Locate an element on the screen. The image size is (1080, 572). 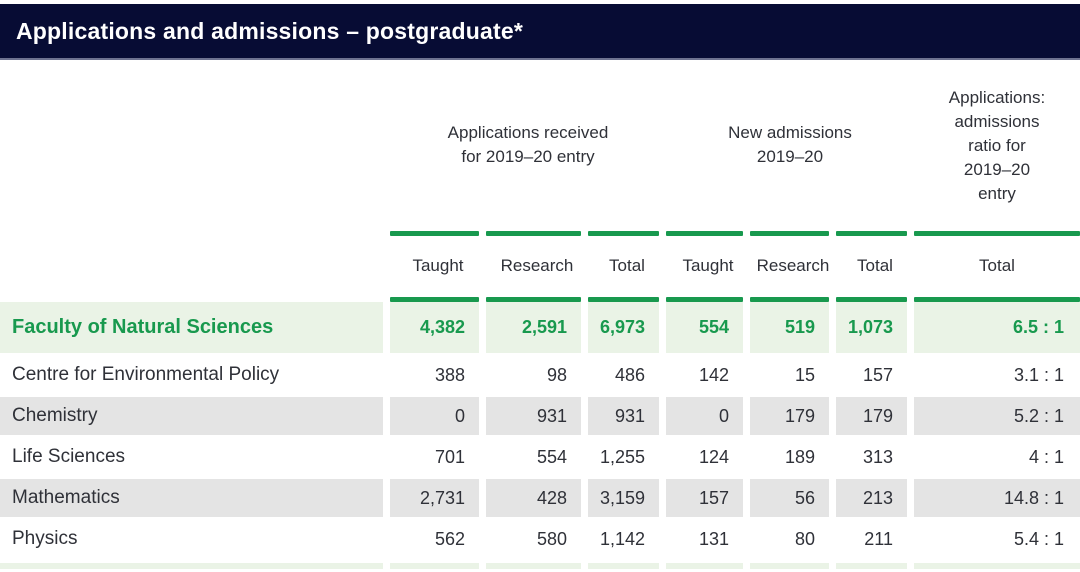
column-header-taught-admissions: Taught is located at coordinates (708, 265).